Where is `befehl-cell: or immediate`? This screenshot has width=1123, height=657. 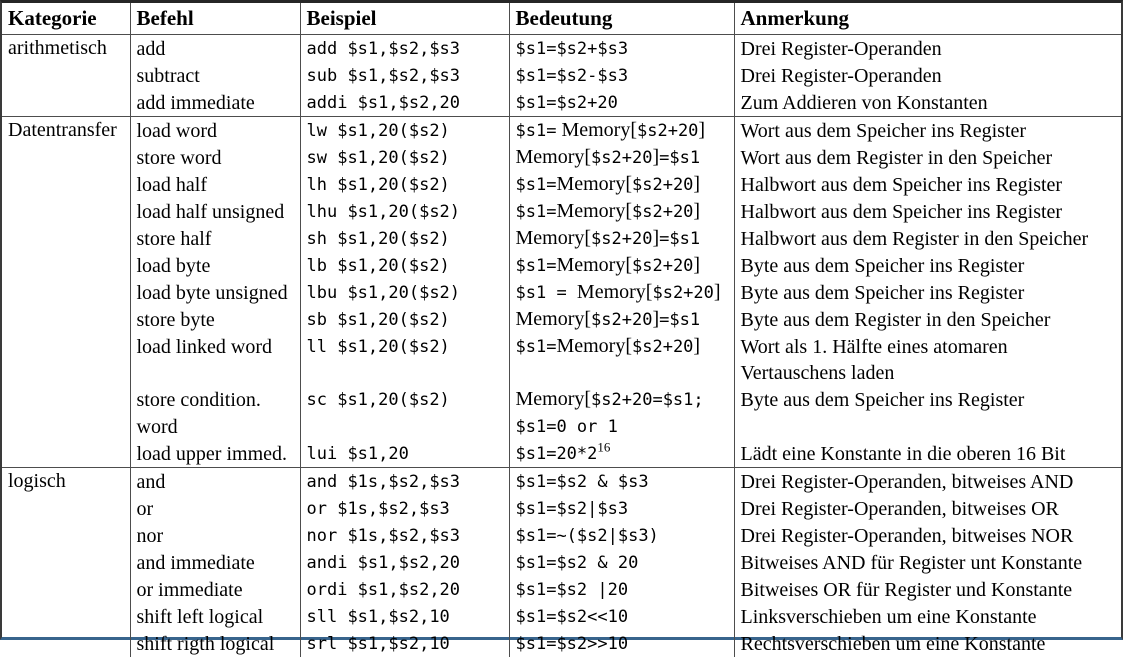 befehl-cell: or immediate is located at coordinates (215, 589).